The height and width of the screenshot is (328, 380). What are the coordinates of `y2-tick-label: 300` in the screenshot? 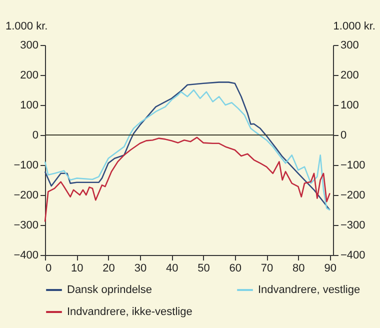 It's located at (349, 46).